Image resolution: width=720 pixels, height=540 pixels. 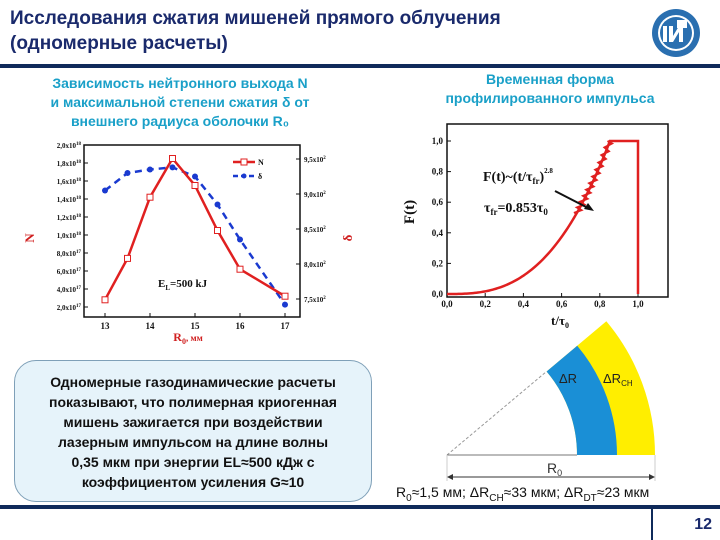 What do you see at coordinates (568, 378) in the screenshot?
I see `svg-text: ΔR` at bounding box center [568, 378].